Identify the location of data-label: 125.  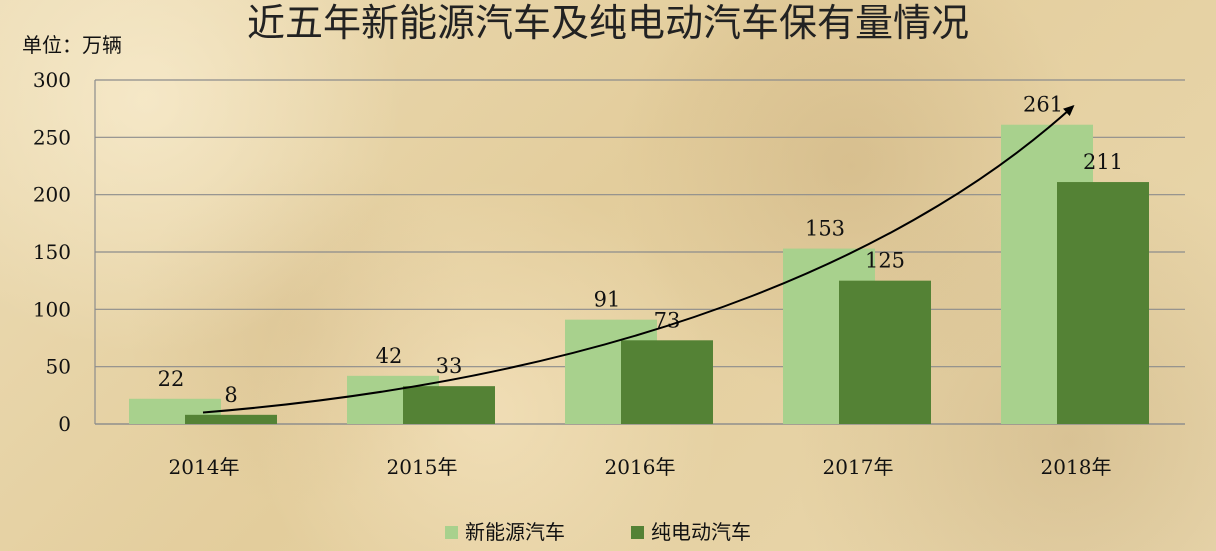
(885, 261).